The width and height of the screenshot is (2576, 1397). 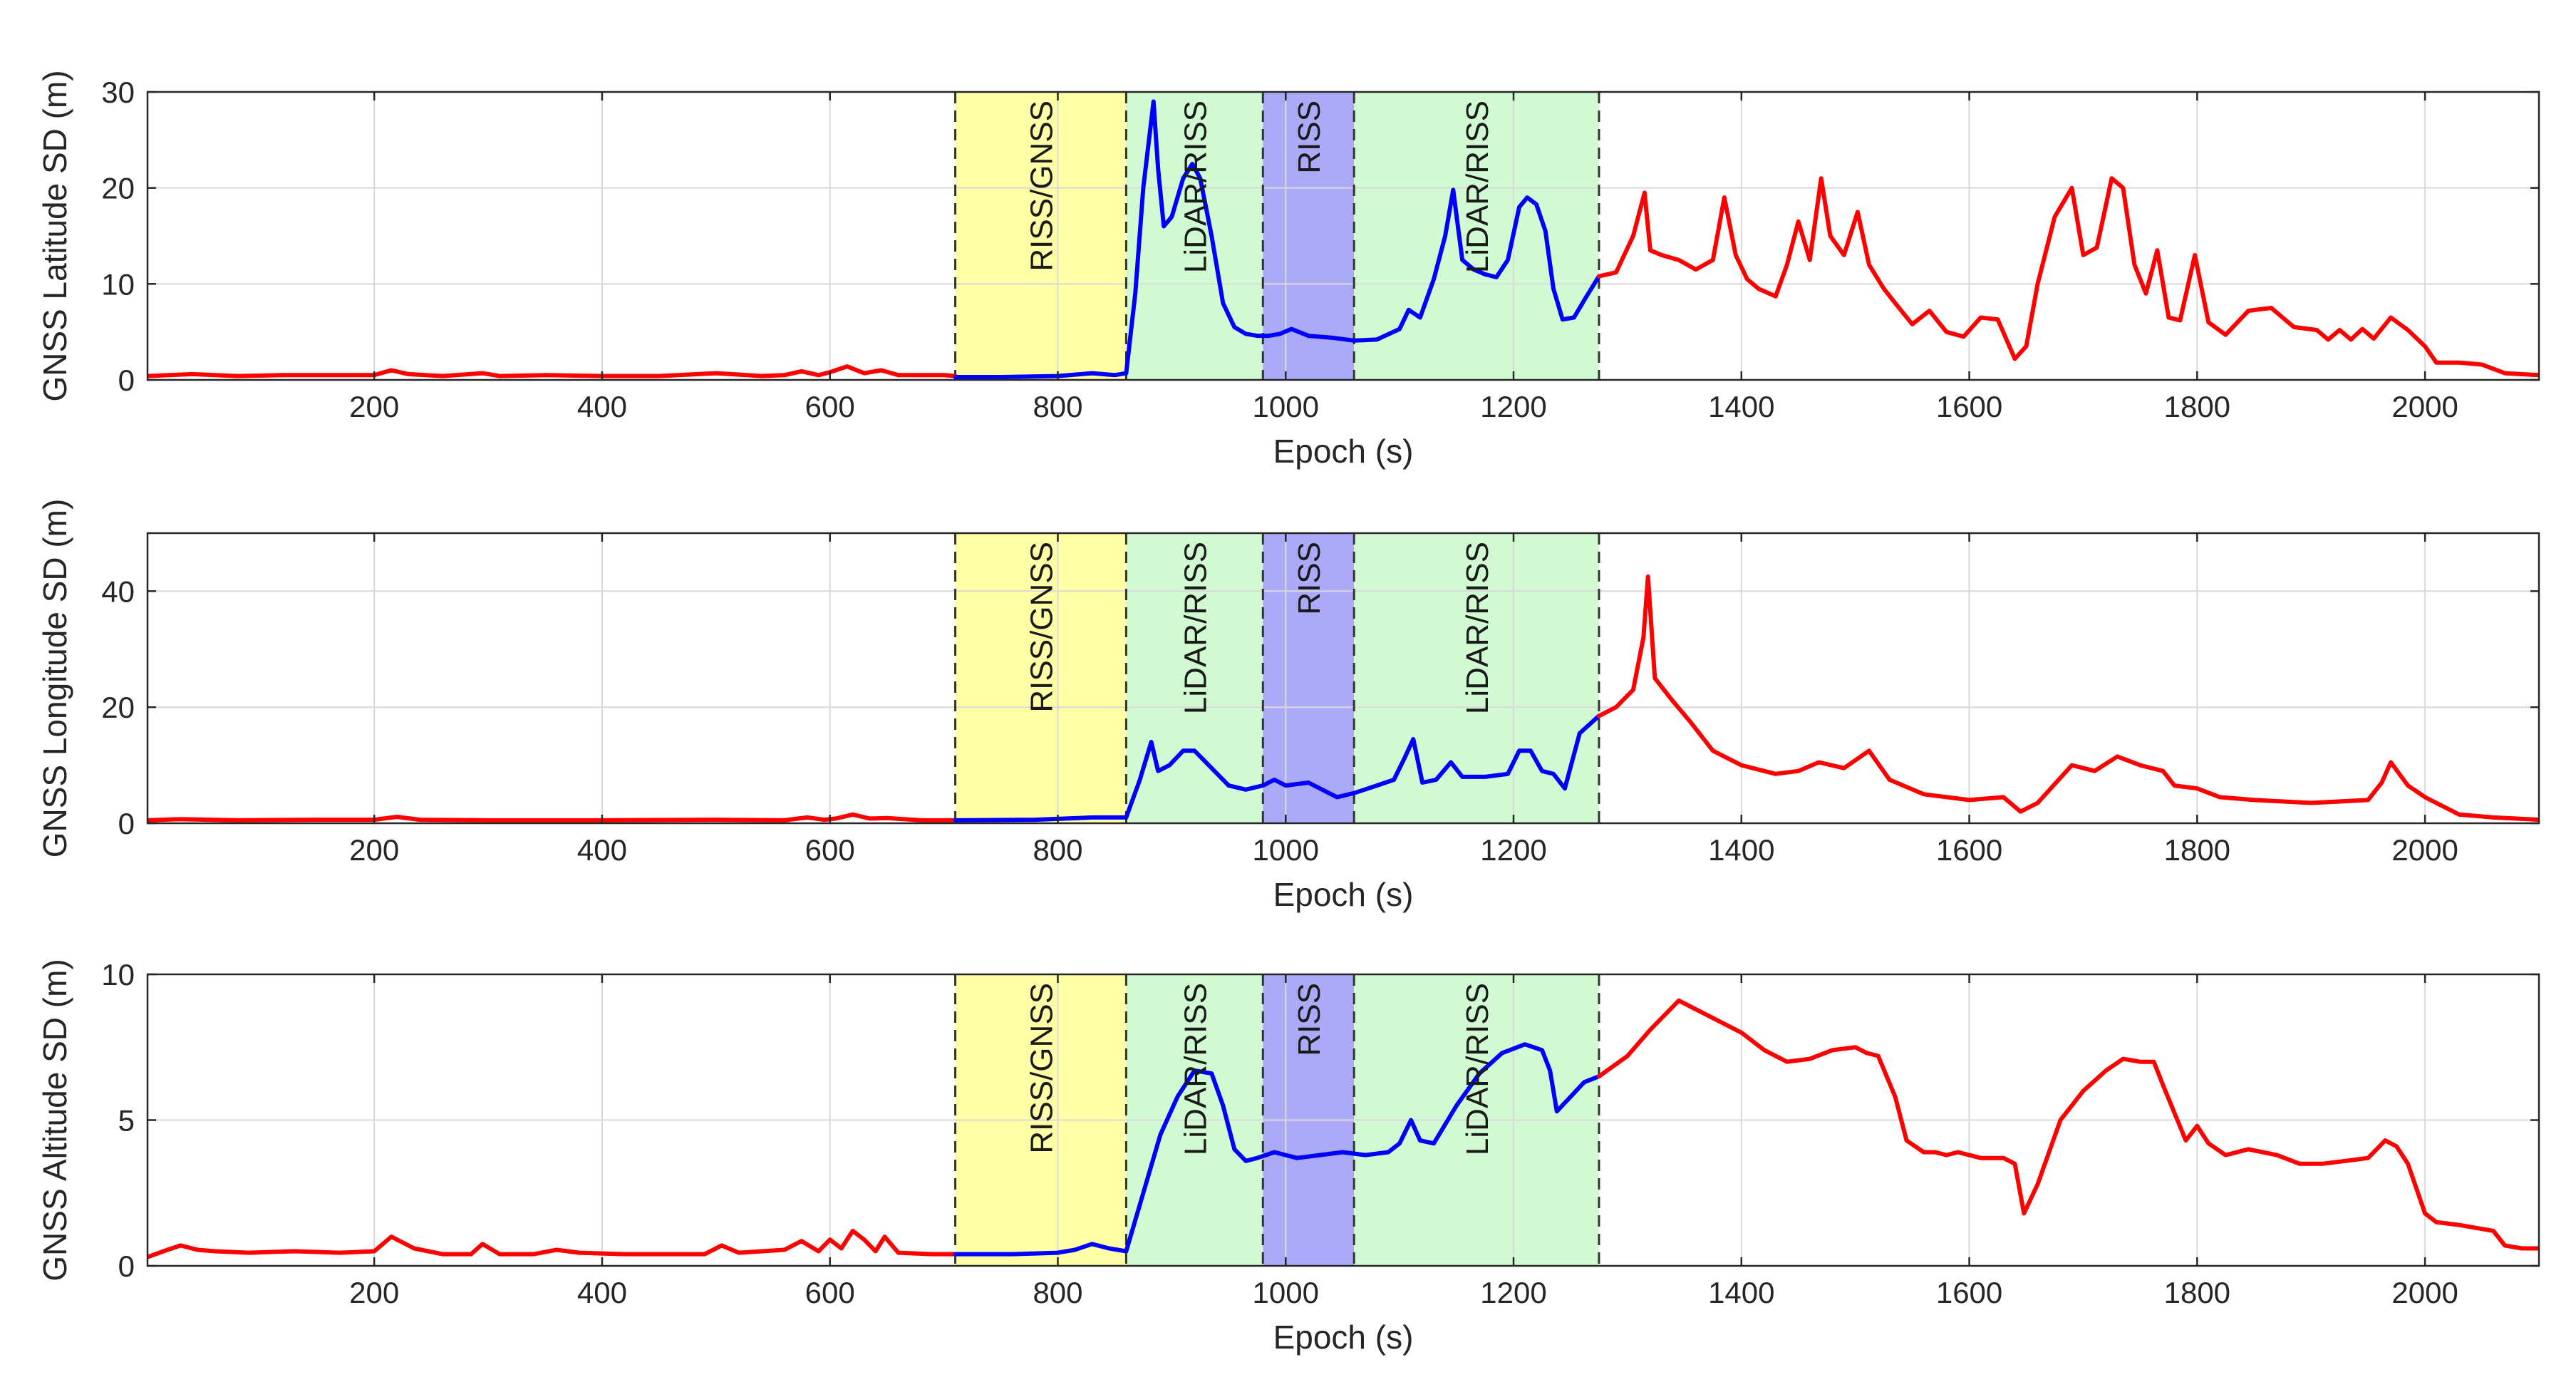 What do you see at coordinates (55, 235) in the screenshot?
I see `y-axis-label: GNSS Latitude SD (m)` at bounding box center [55, 235].